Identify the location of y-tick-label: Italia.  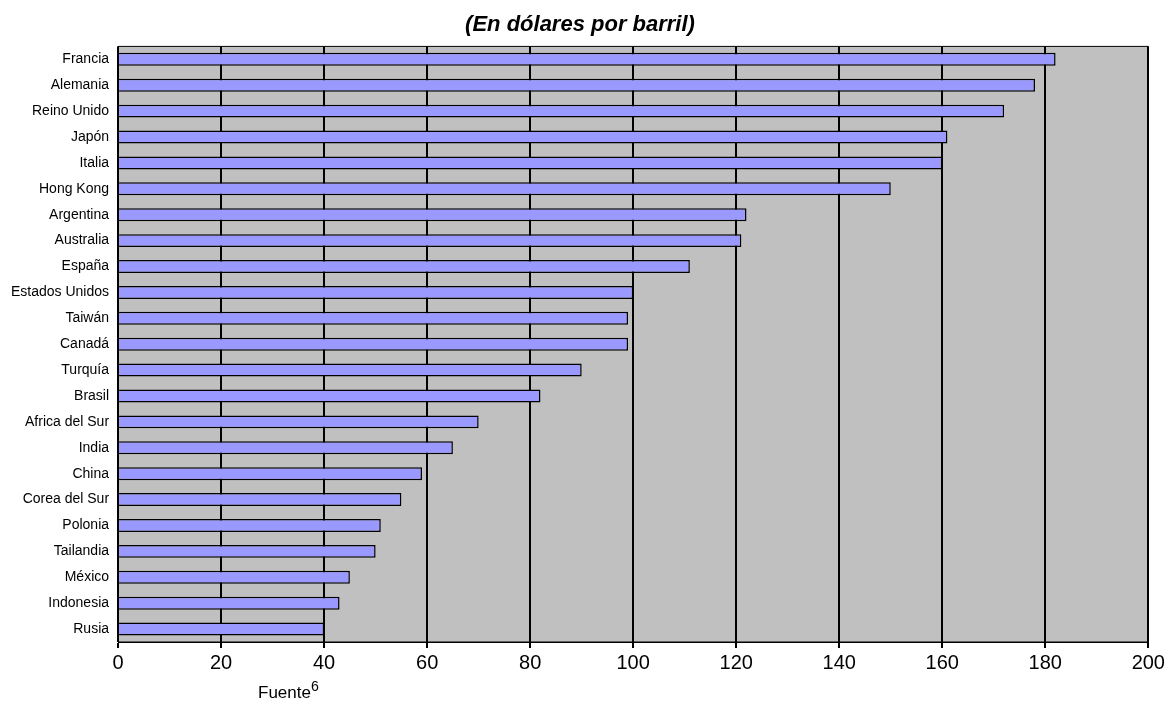
(94, 161).